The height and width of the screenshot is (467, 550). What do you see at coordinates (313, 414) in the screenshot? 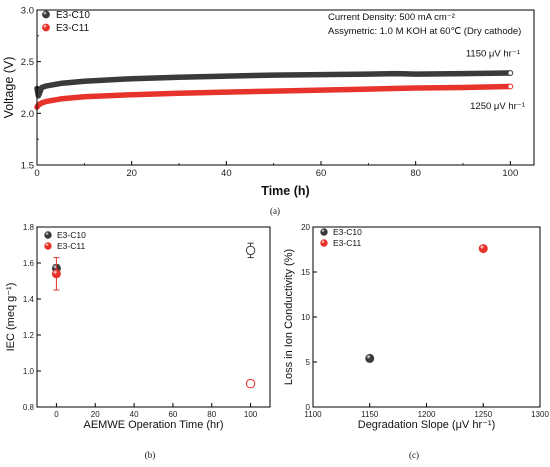
I see `x-tick-label: 1100` at bounding box center [313, 414].